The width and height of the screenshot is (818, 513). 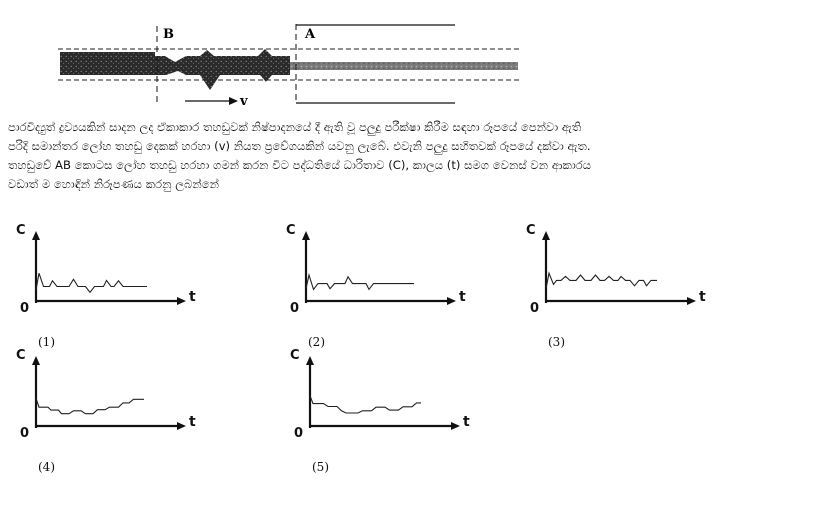 I want to click on graph-option-1: C 0 t (1), so click(x=114, y=286).